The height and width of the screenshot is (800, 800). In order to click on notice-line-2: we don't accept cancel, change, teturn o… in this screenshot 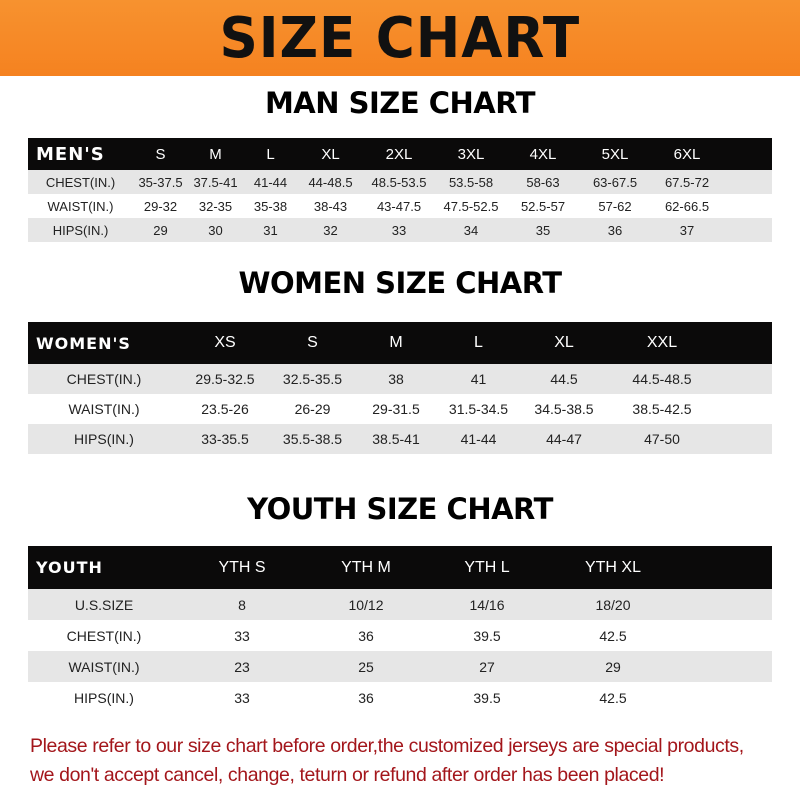, I will do `click(347, 775)`.